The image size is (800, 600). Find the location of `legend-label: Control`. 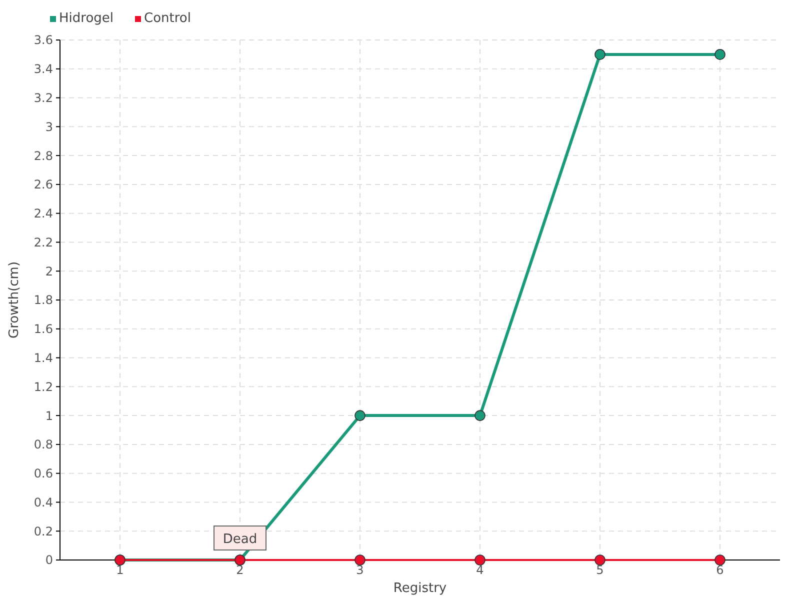

legend-label: Control is located at coordinates (167, 18).